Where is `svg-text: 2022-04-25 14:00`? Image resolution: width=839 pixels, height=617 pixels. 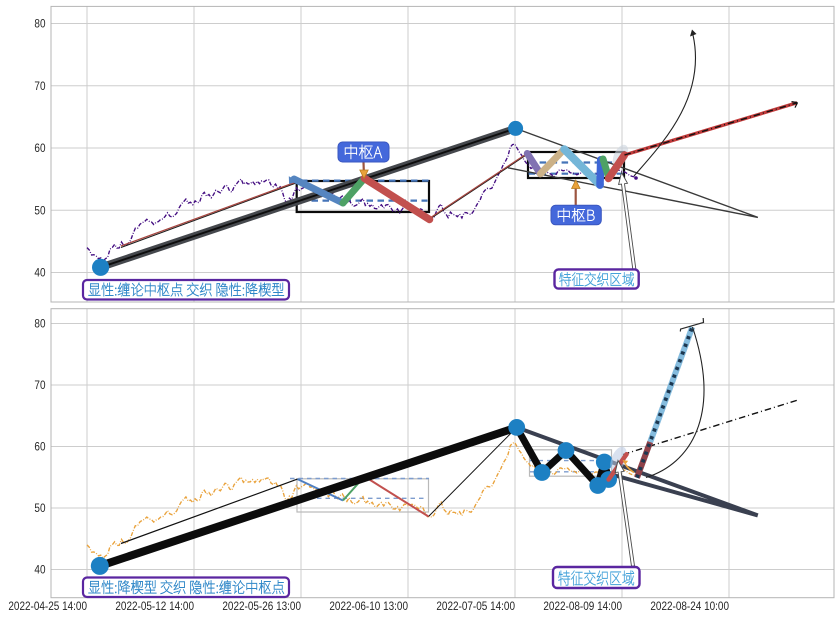
svg-text: 2022-04-25 14:00 is located at coordinates (47, 606).